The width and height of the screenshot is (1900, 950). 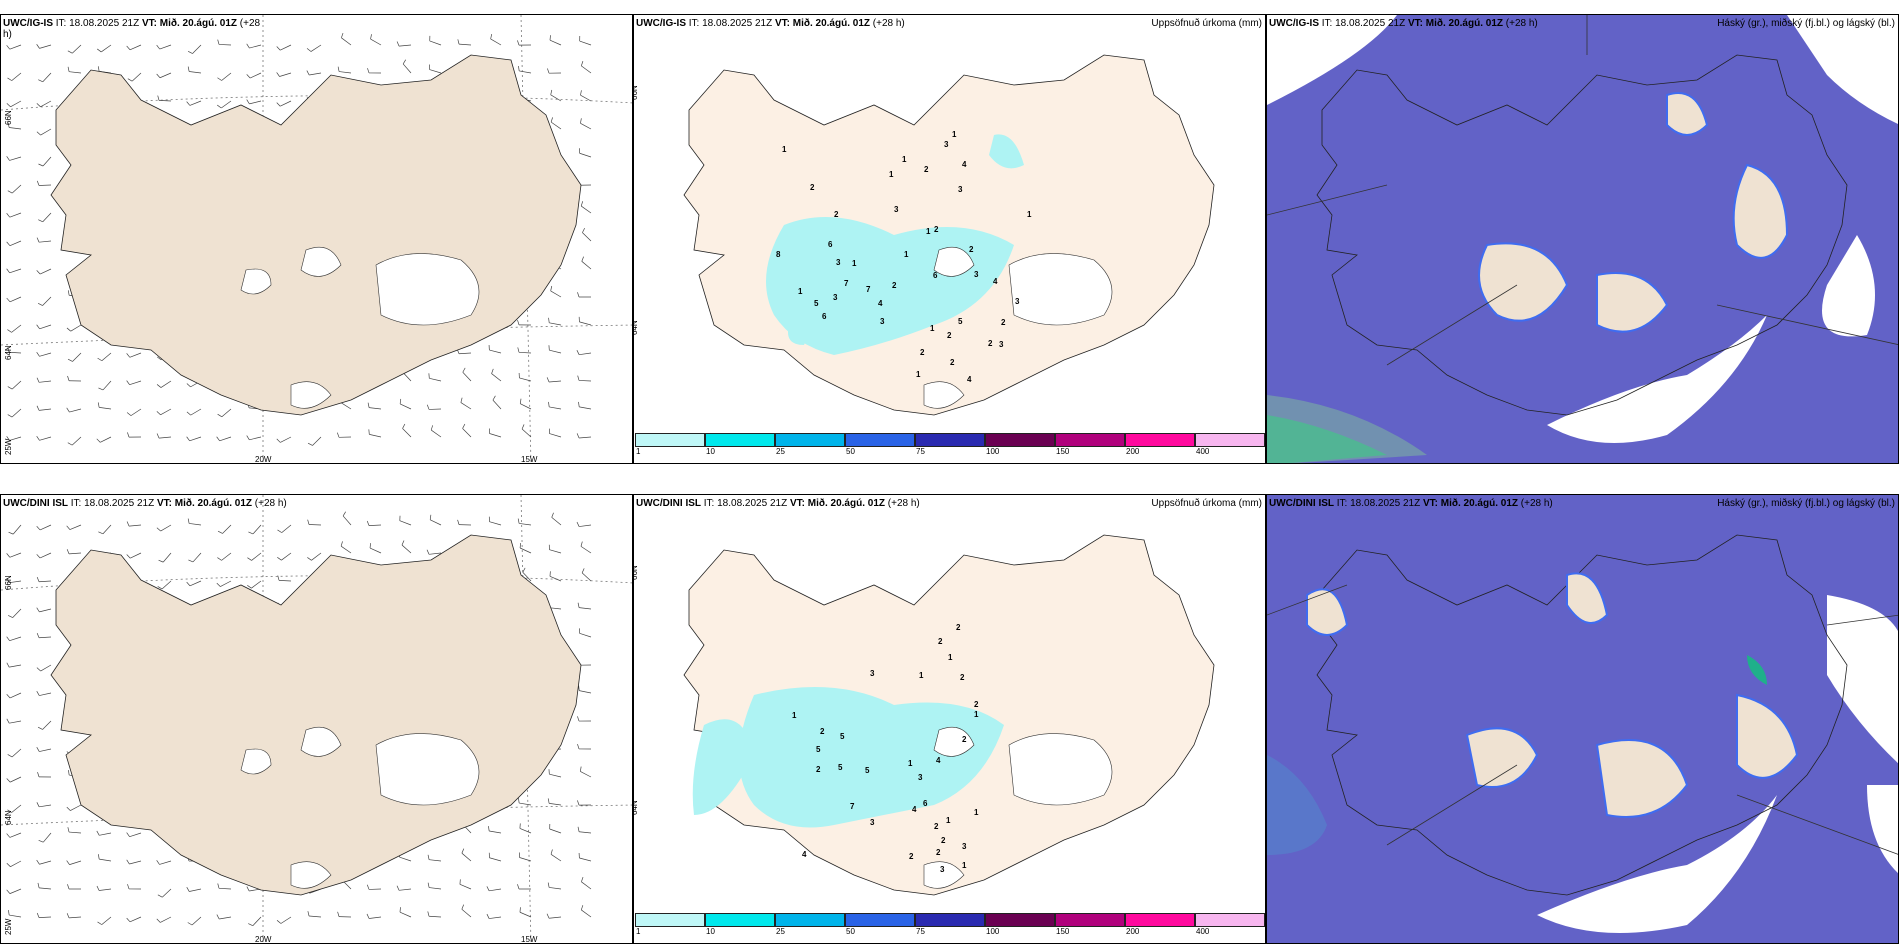 I want to click on lead-time: (+28 h), so click(x=888, y=23).